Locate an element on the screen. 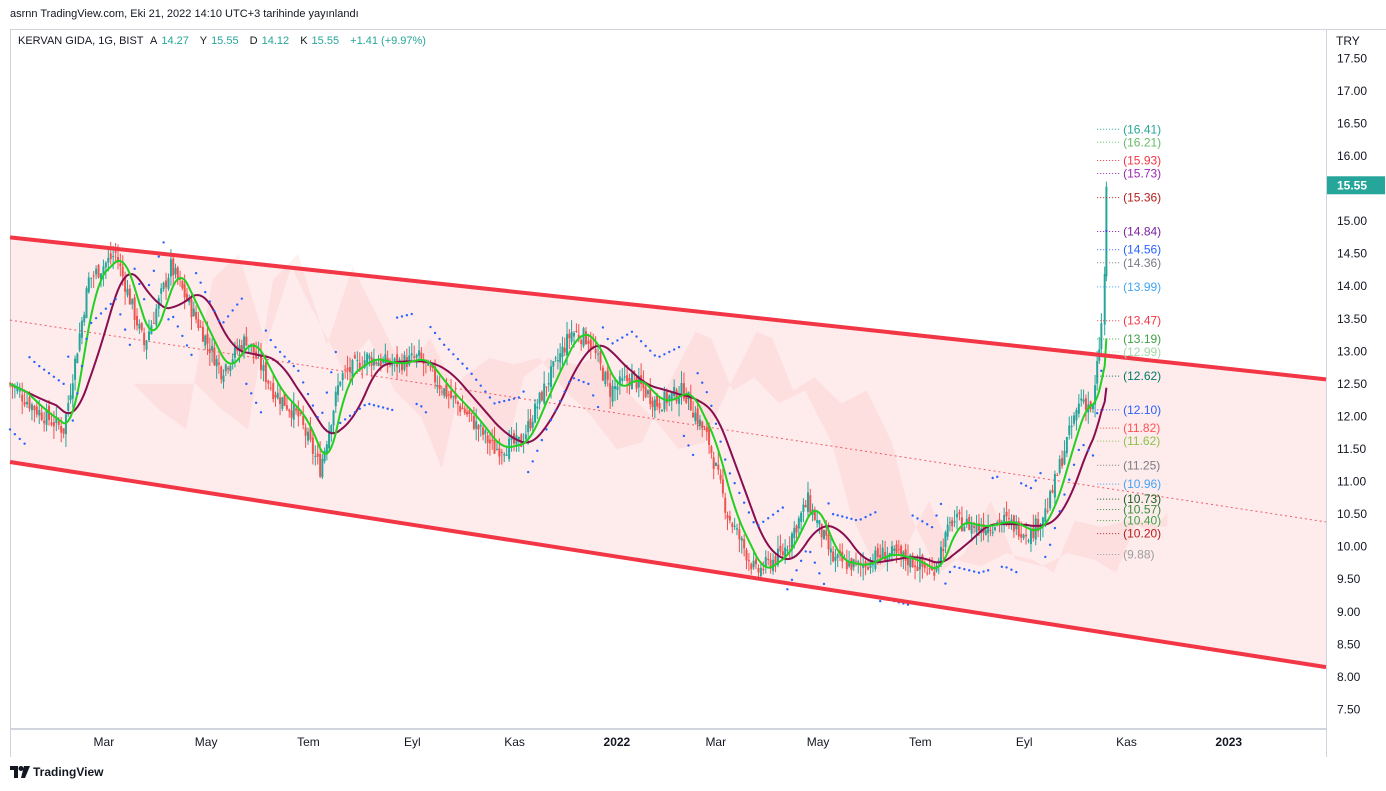  level-label: (15.73) is located at coordinates (1142, 174).